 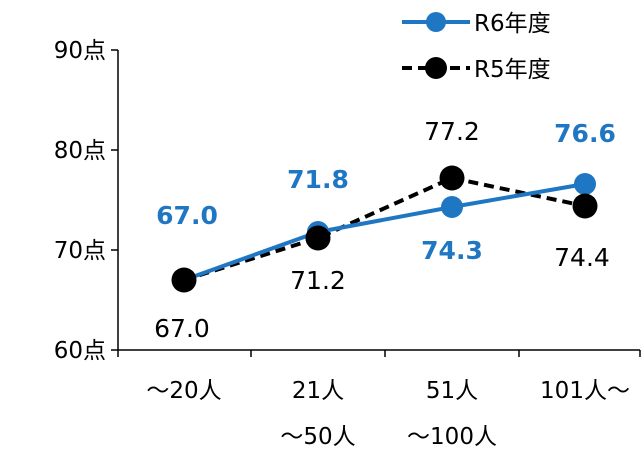 I want to click on data-label-r5-2: 77.2, so click(x=452, y=131).